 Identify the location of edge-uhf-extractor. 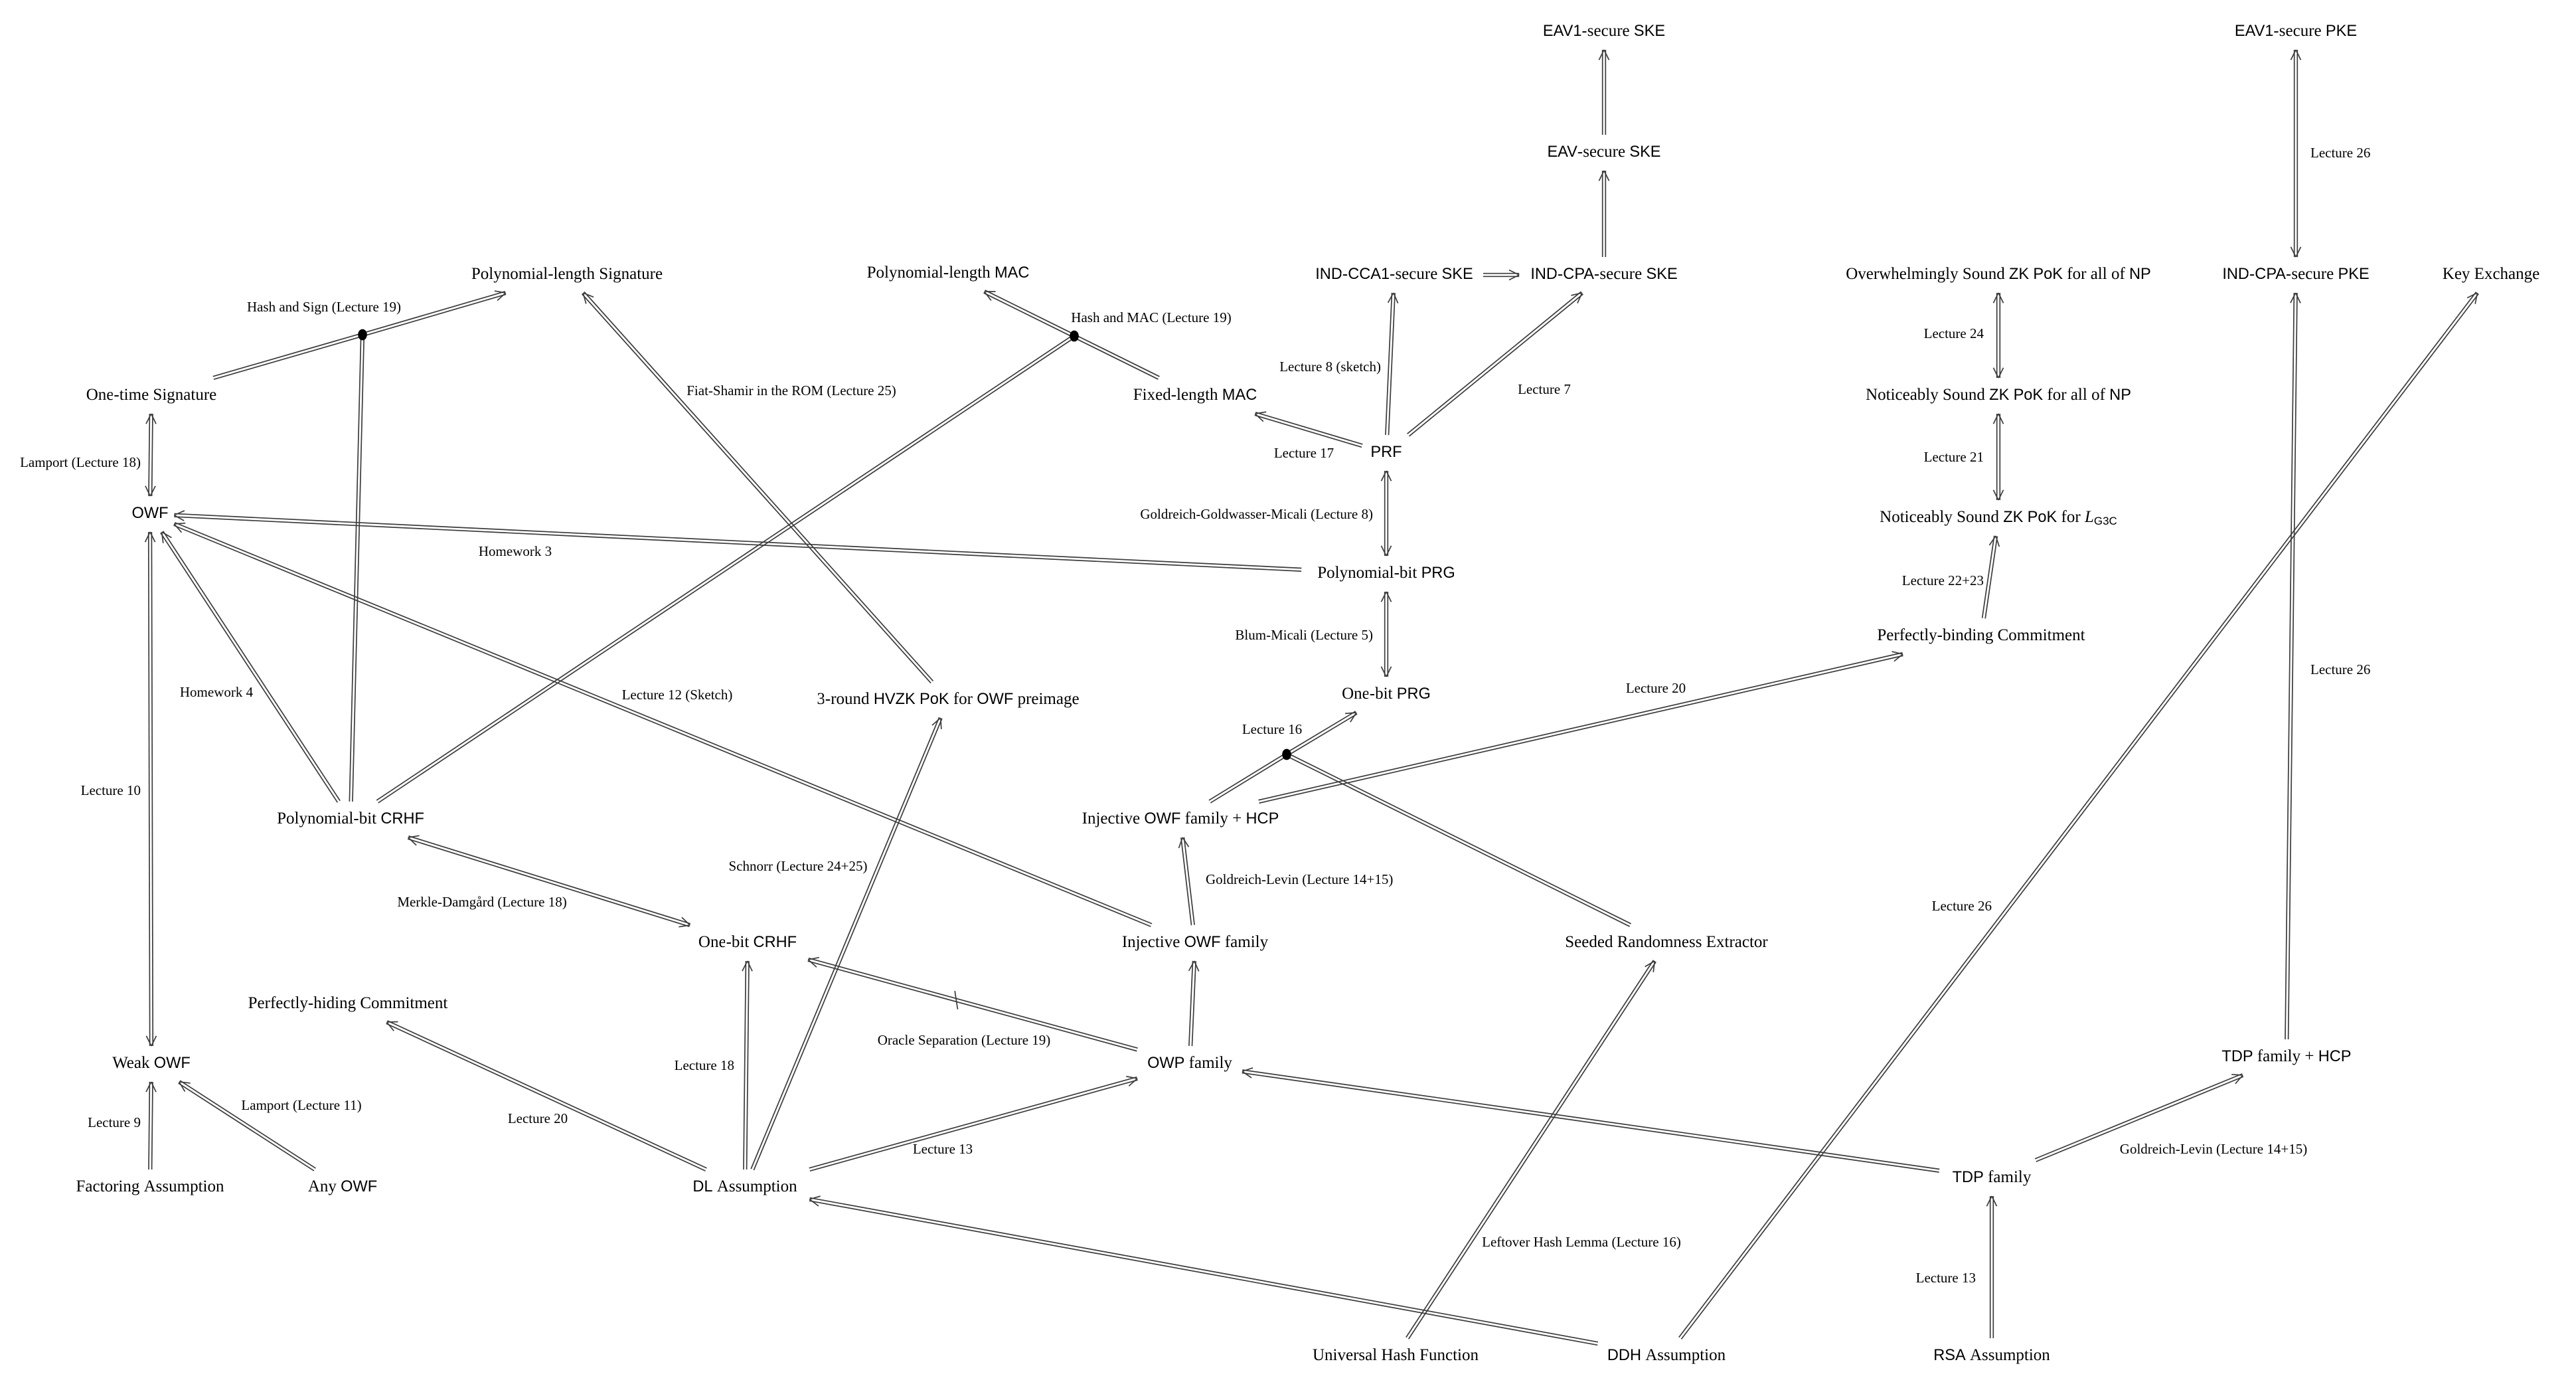
(1531, 1150).